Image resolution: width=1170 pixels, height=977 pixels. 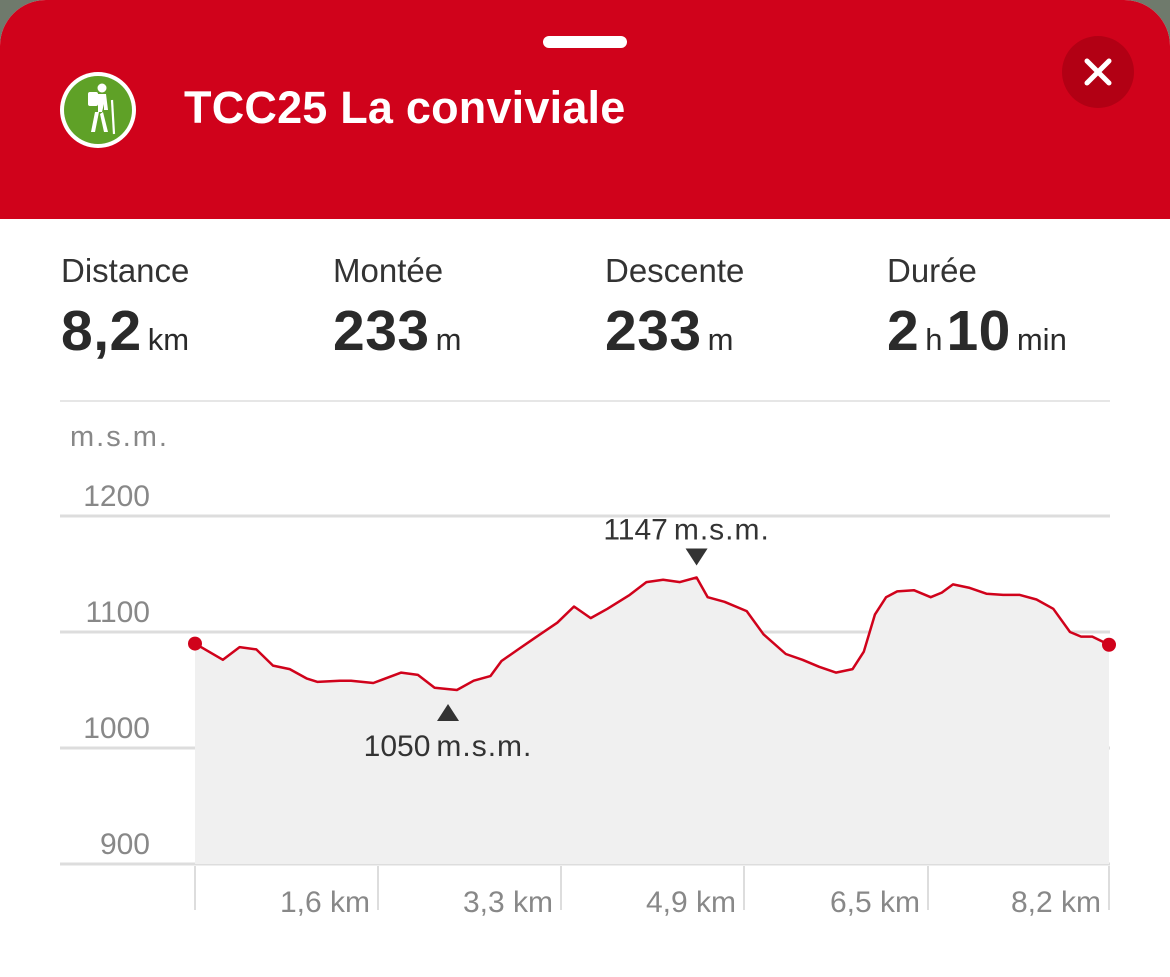 I want to click on stat-number: 10, so click(x=978, y=331).